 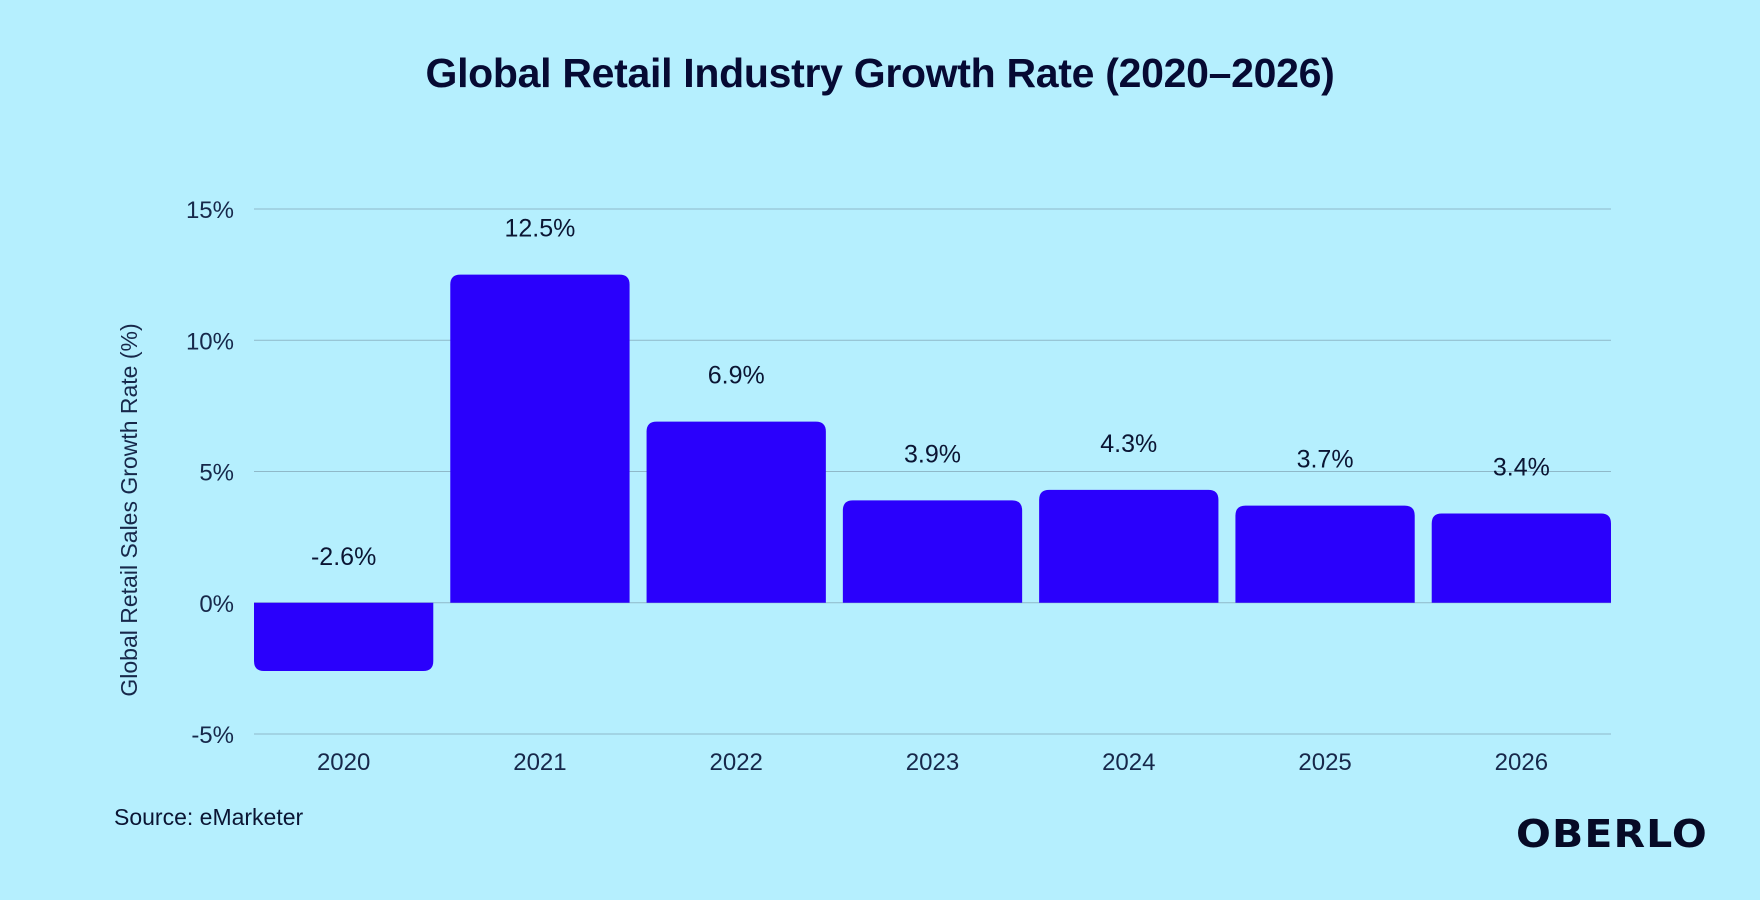 I want to click on source-note: Source: eMarketer, so click(x=209, y=817).